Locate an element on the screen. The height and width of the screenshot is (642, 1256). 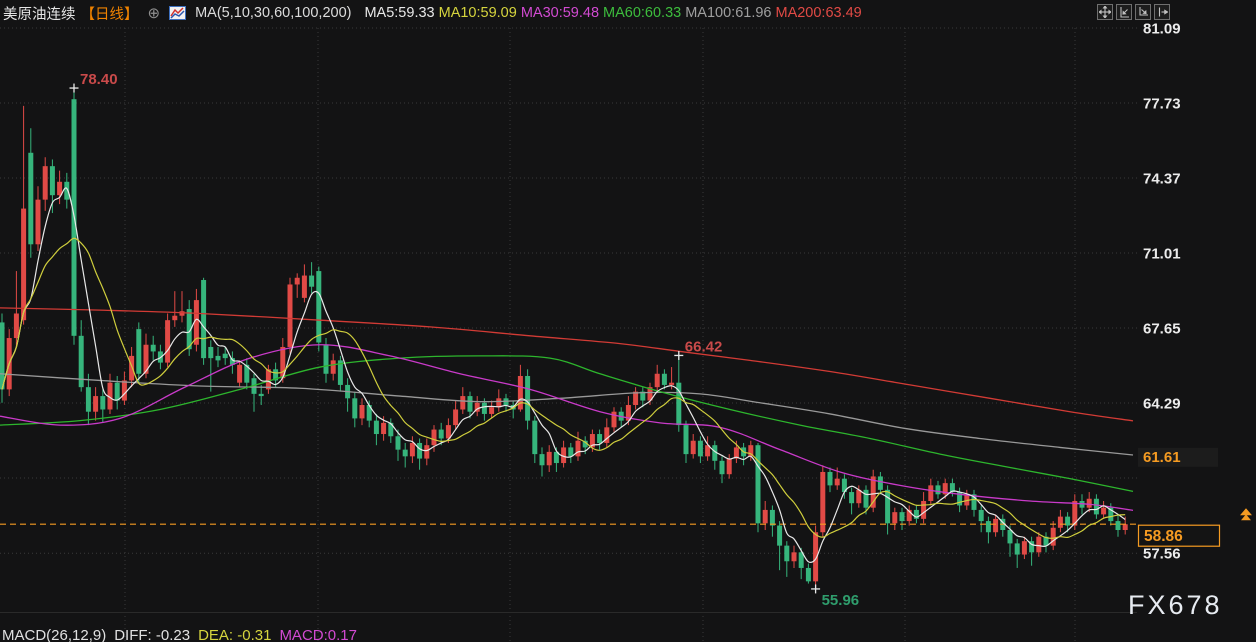
macd-dea-value: DEA: -0.31 is located at coordinates (235, 634).